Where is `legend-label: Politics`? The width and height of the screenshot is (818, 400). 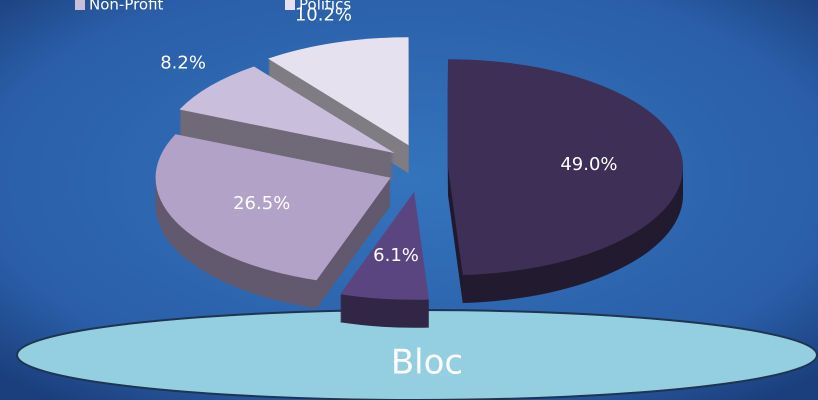 legend-label: Politics is located at coordinates (325, 7).